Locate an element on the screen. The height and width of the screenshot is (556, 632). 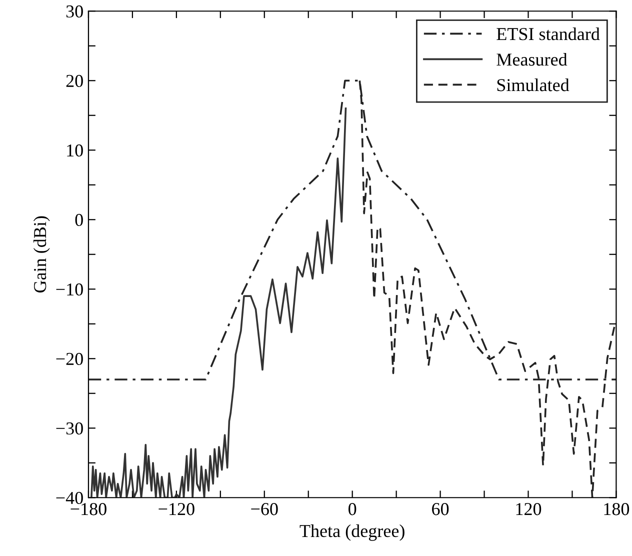
y-tick-label: 20 is located at coordinates (74, 81).